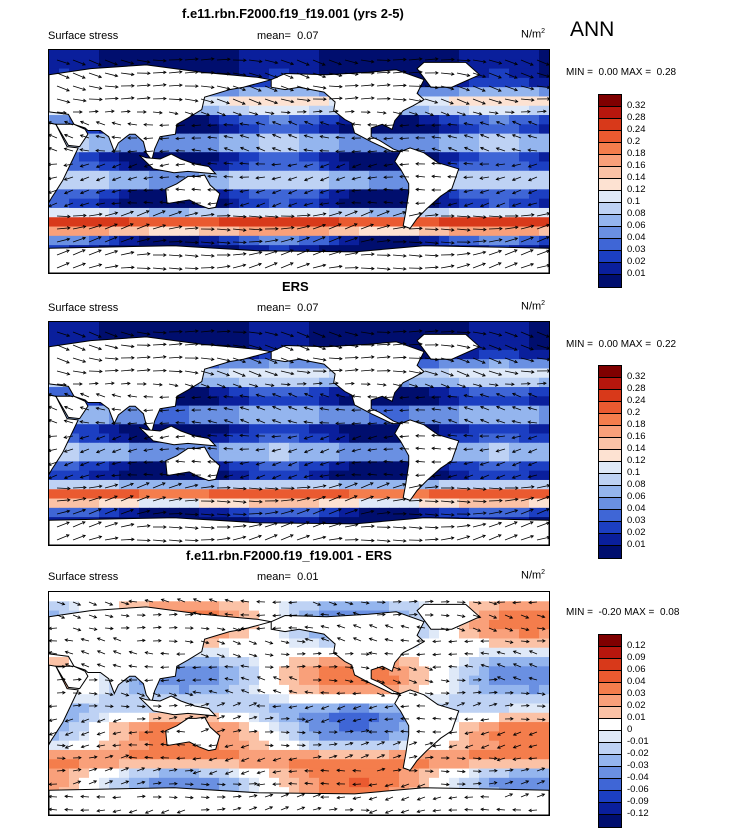 The width and height of the screenshot is (733, 828). I want to click on panel-1-colorbar, so click(610, 191).